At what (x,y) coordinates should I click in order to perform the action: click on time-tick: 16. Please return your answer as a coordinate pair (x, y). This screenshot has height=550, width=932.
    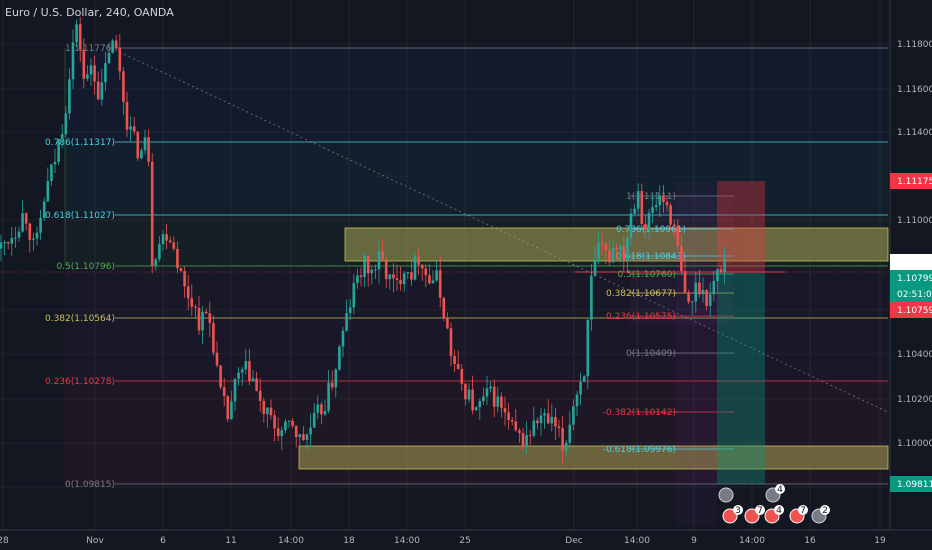
    Looking at the image, I should click on (810, 541).